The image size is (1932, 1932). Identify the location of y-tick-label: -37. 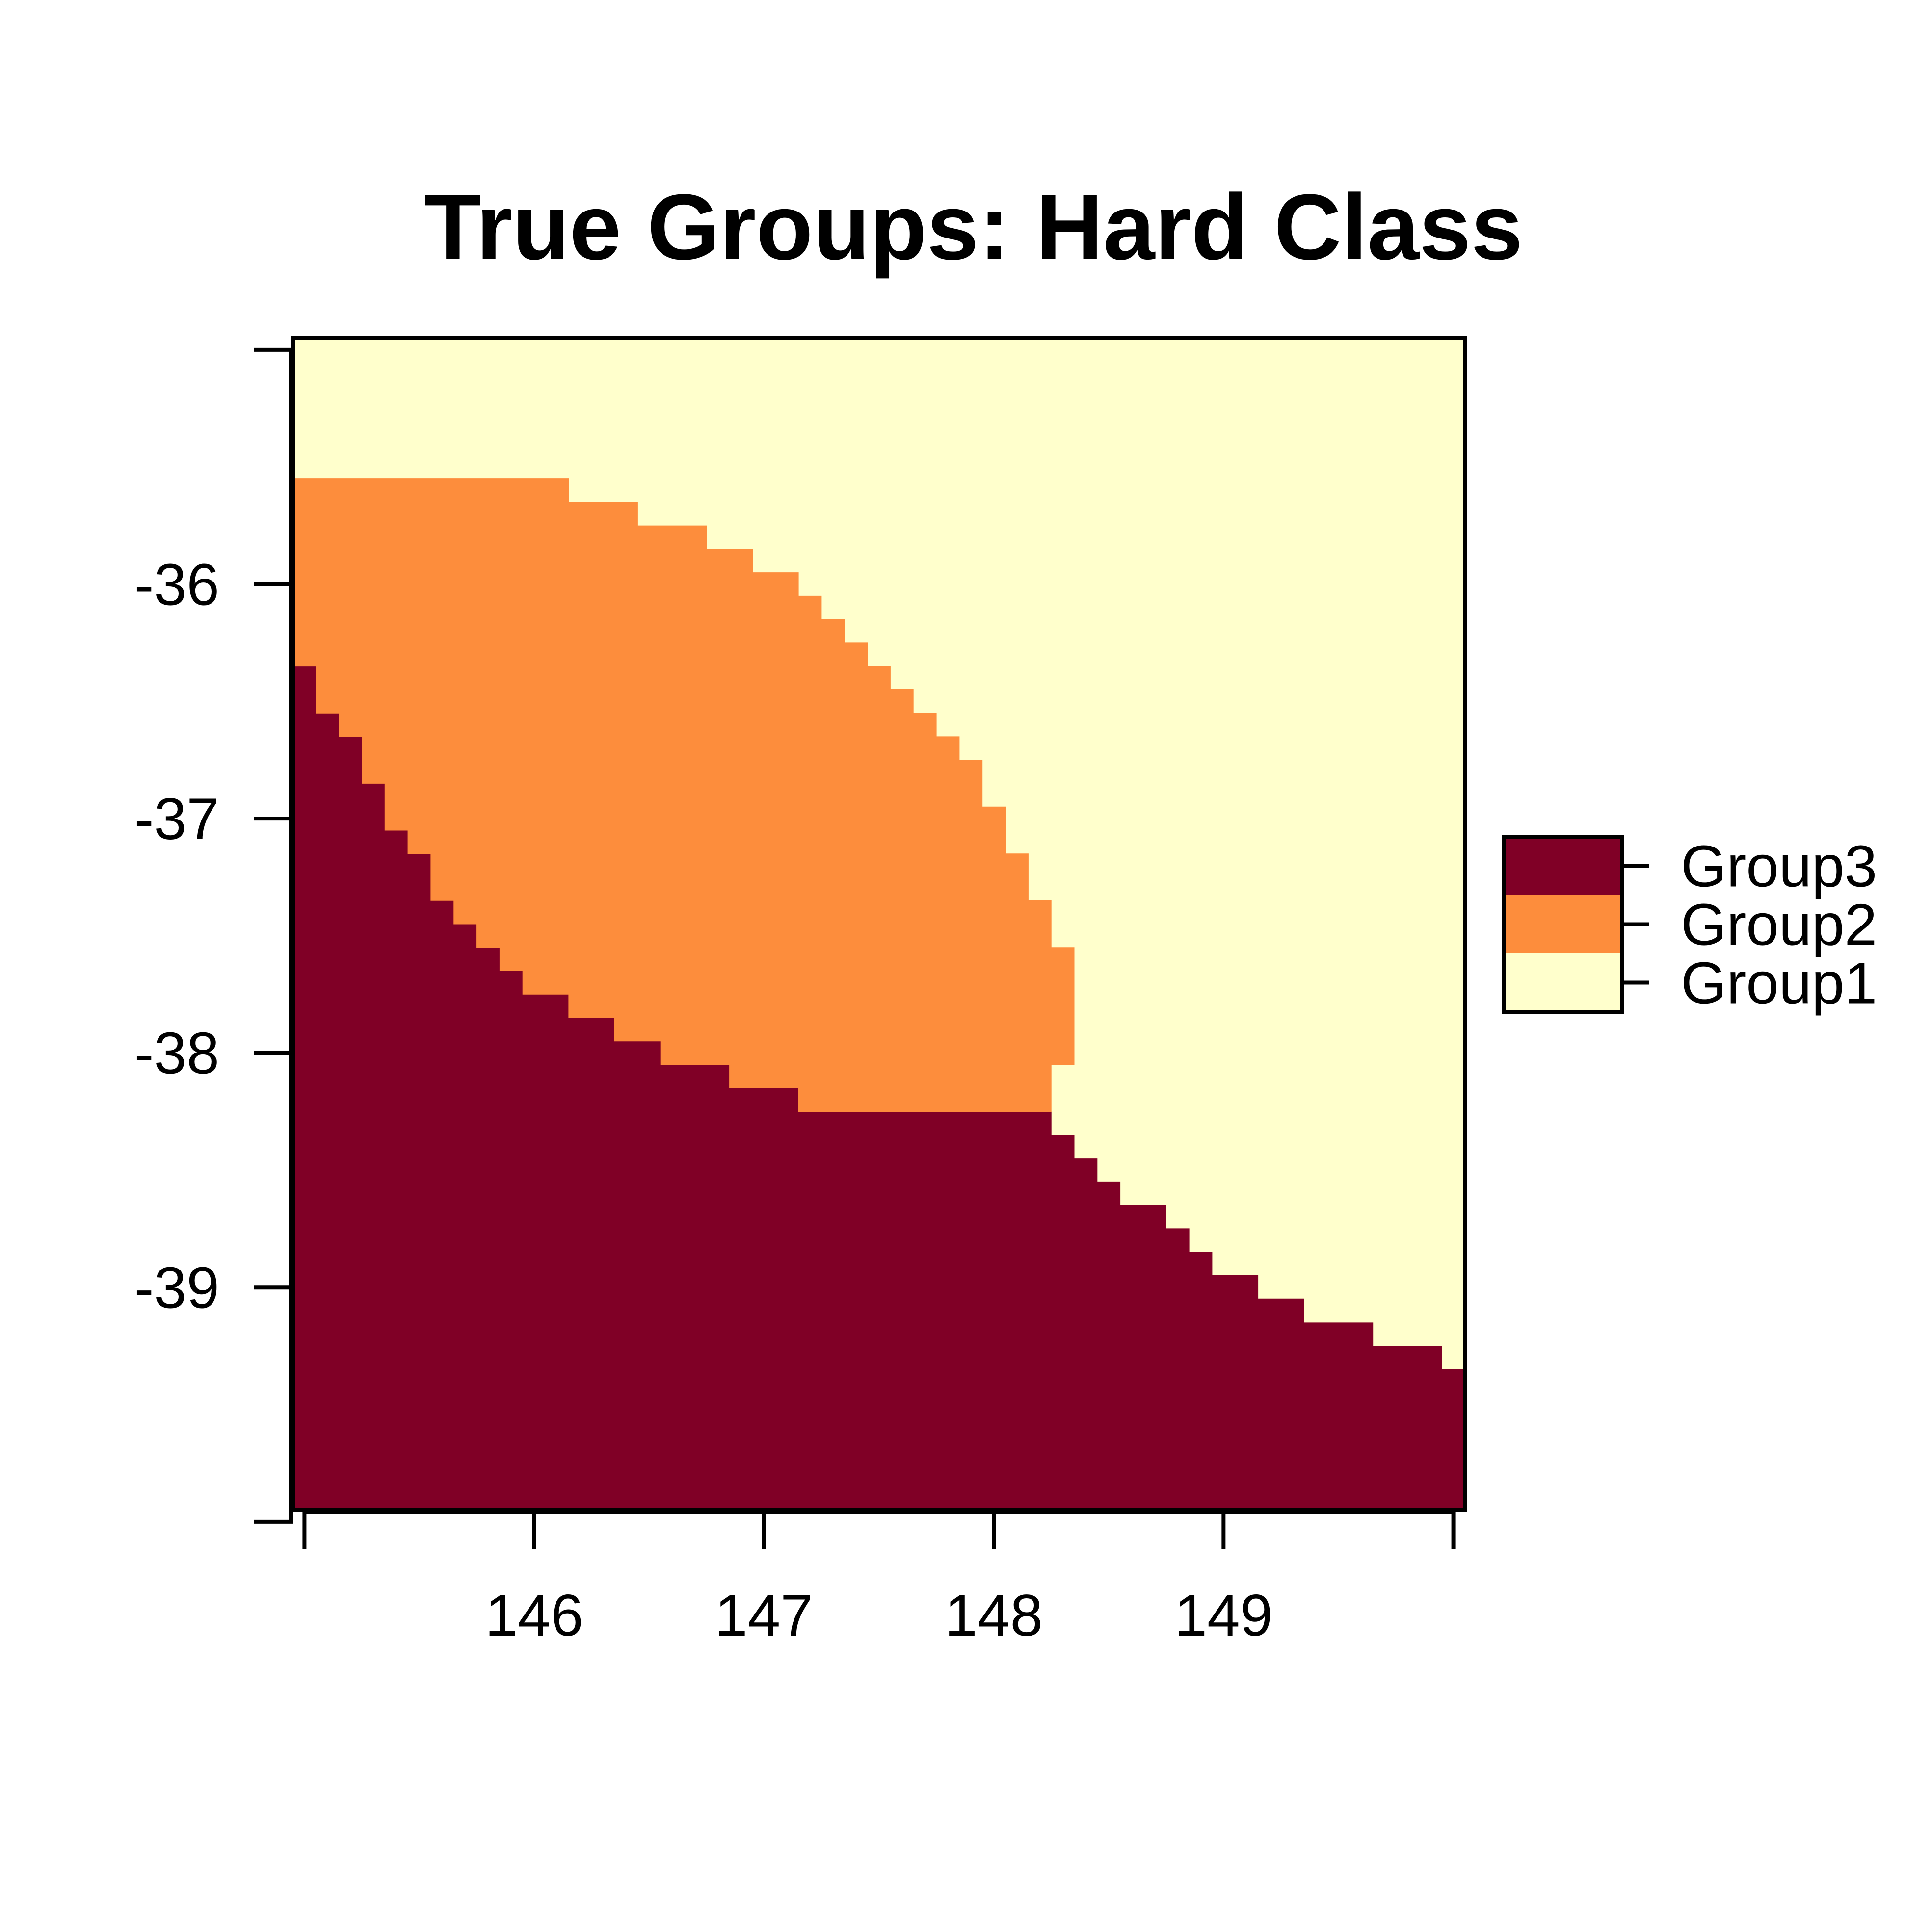
(176, 819).